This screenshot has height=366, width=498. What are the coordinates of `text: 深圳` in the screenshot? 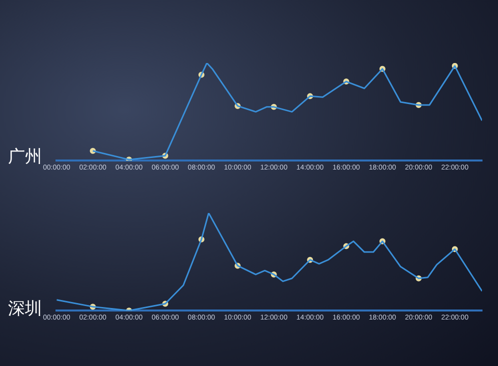 It's located at (25, 309).